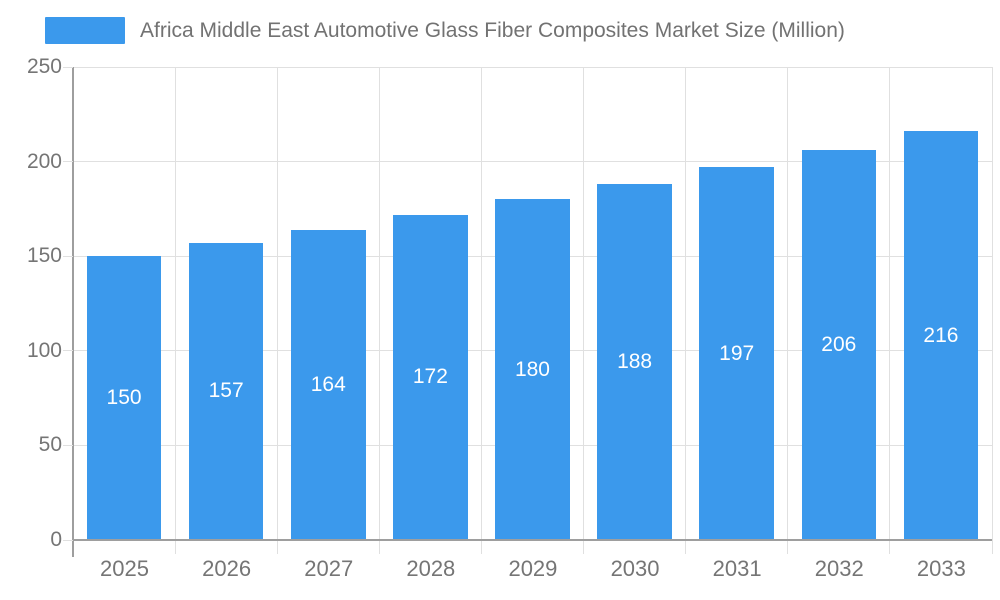 This screenshot has height=600, width=1000. I want to click on bar-value-label: 216, so click(941, 335).